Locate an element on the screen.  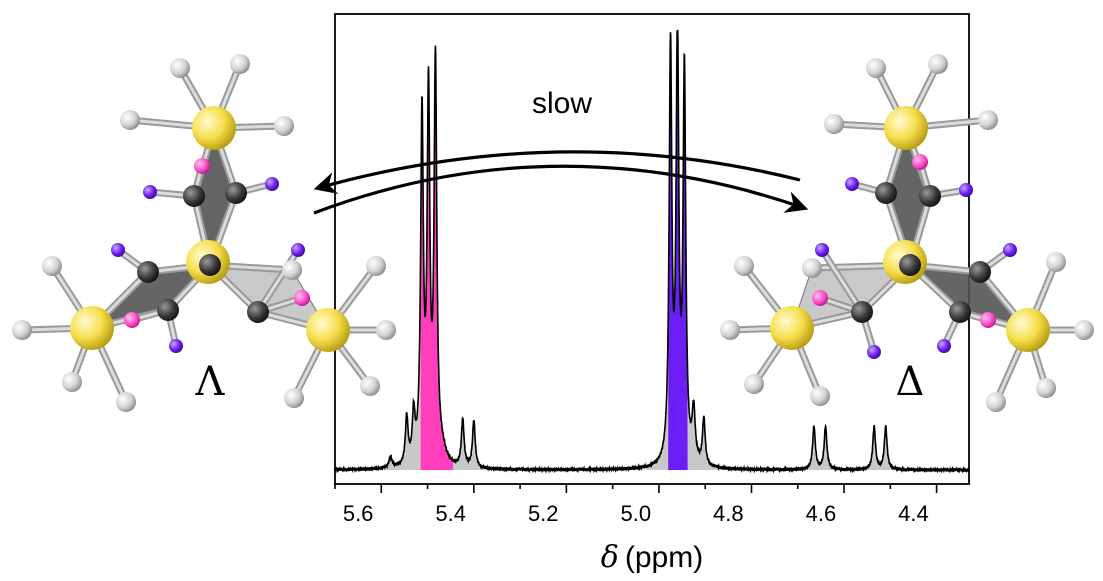
arrow-label: slow is located at coordinates (562, 103).